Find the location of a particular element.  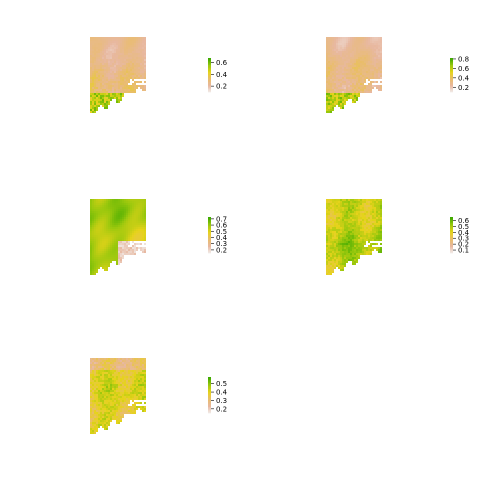

colorbar-tick-label: 0.2 is located at coordinates (221, 409).